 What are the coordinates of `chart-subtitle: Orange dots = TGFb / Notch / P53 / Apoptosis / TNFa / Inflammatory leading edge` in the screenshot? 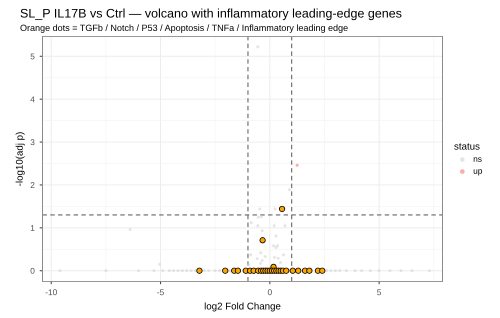 It's located at (184, 28).